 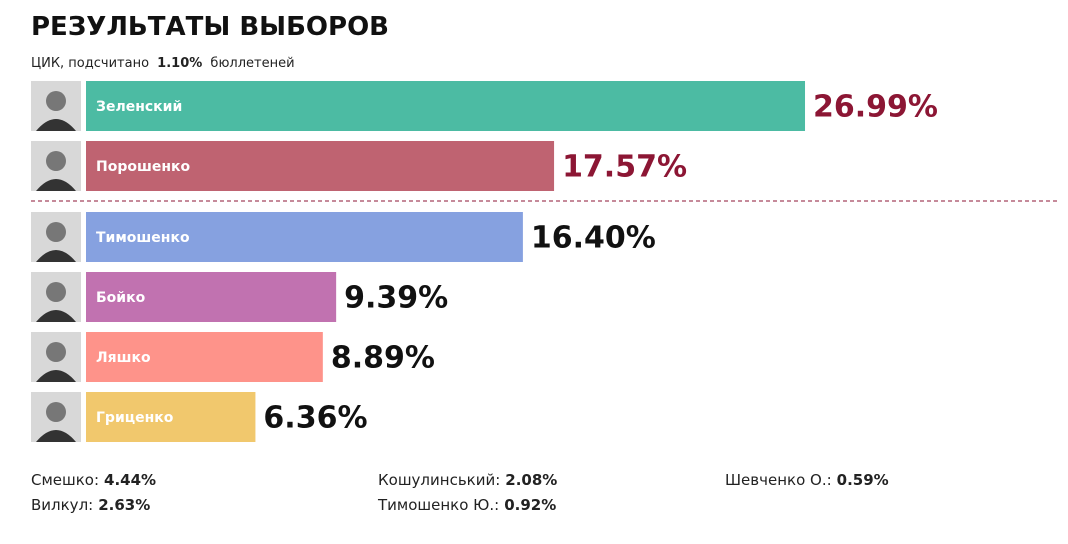 I want to click on other-share: 0.92%, so click(x=530, y=505).